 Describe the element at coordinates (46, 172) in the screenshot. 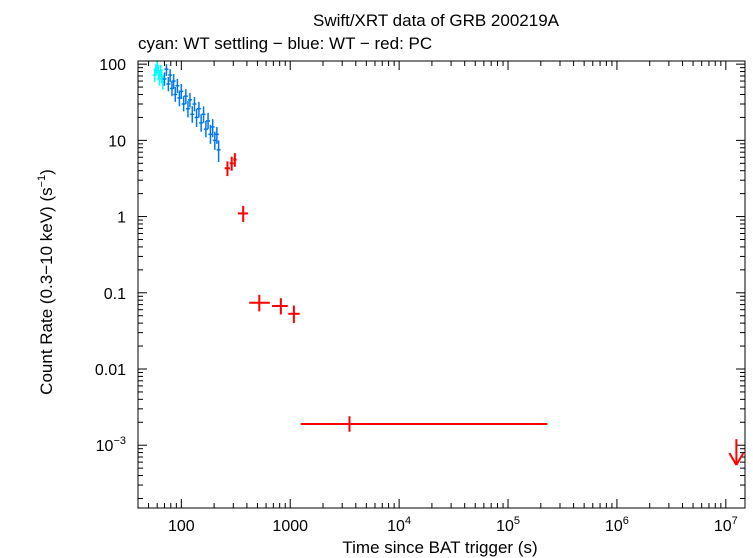

I see `y-axis-label-close: )` at that location.